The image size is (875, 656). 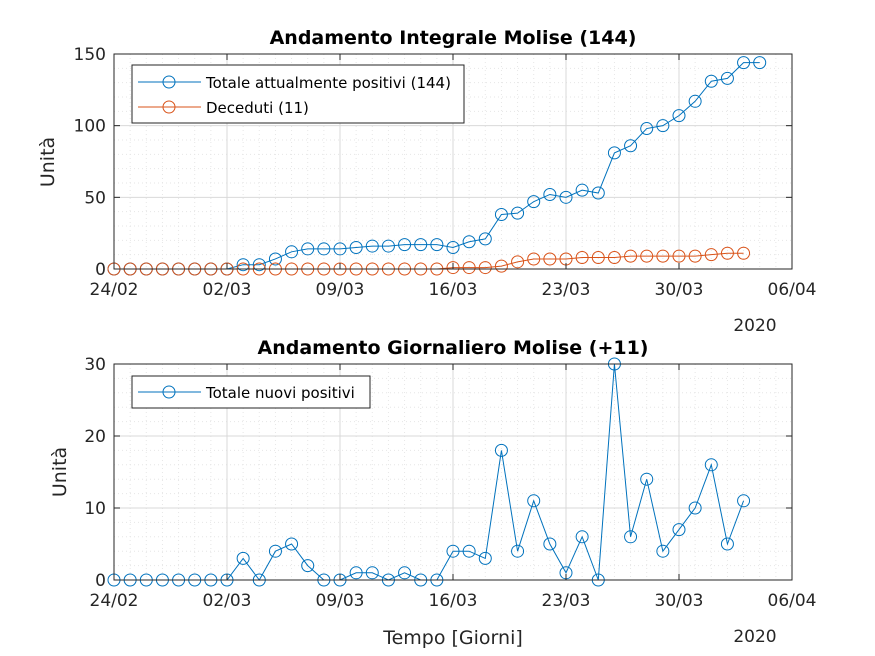 I want to click on y-tick-label: 20, so click(x=95, y=437).